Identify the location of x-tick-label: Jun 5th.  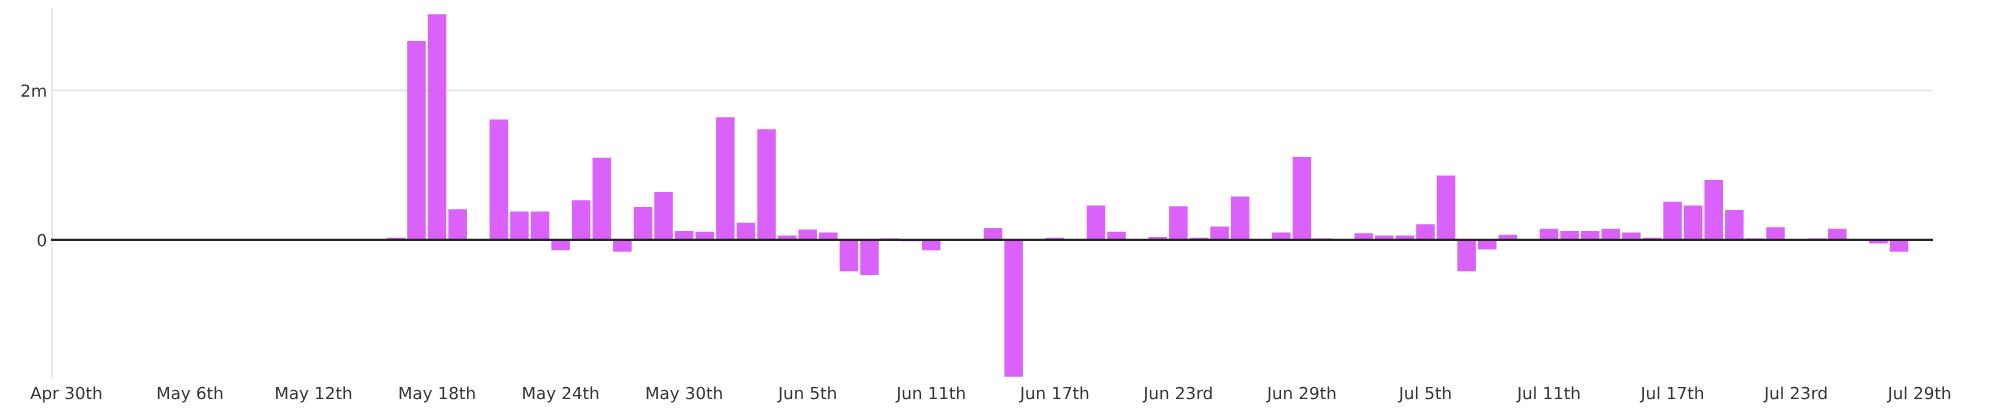
(806, 394).